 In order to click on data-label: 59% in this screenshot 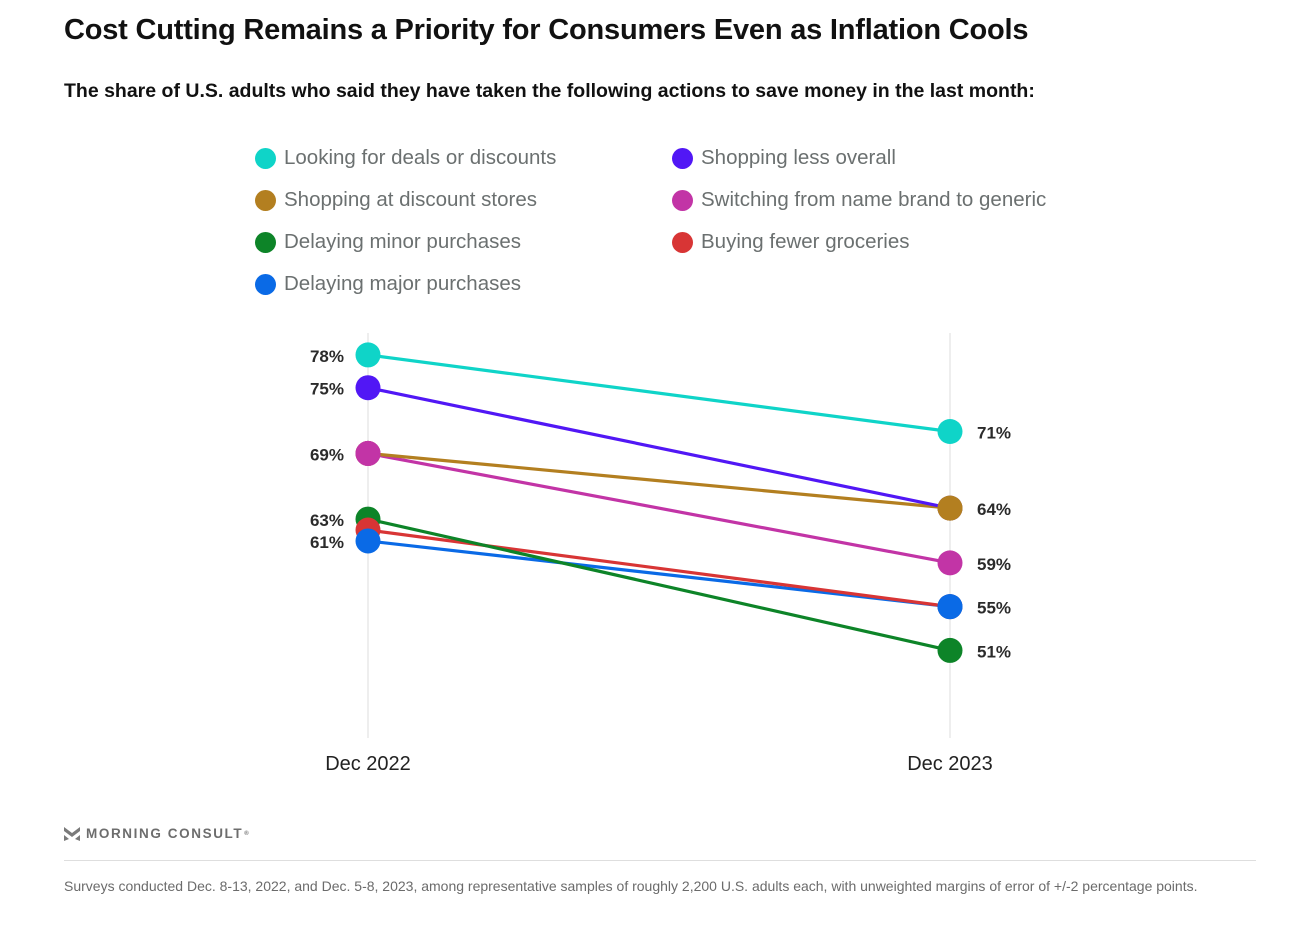, I will do `click(994, 564)`.